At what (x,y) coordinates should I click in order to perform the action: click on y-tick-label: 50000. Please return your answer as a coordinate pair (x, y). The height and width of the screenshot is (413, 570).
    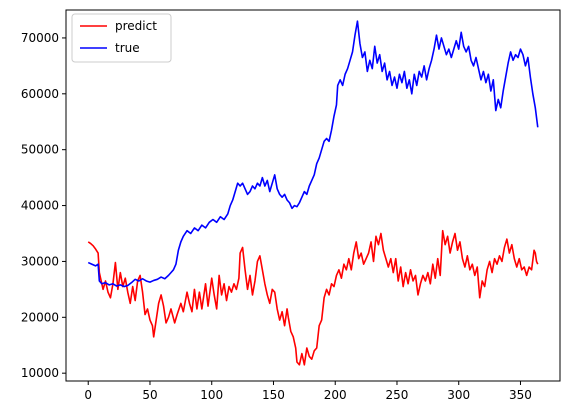
    Looking at the image, I should click on (40, 150).